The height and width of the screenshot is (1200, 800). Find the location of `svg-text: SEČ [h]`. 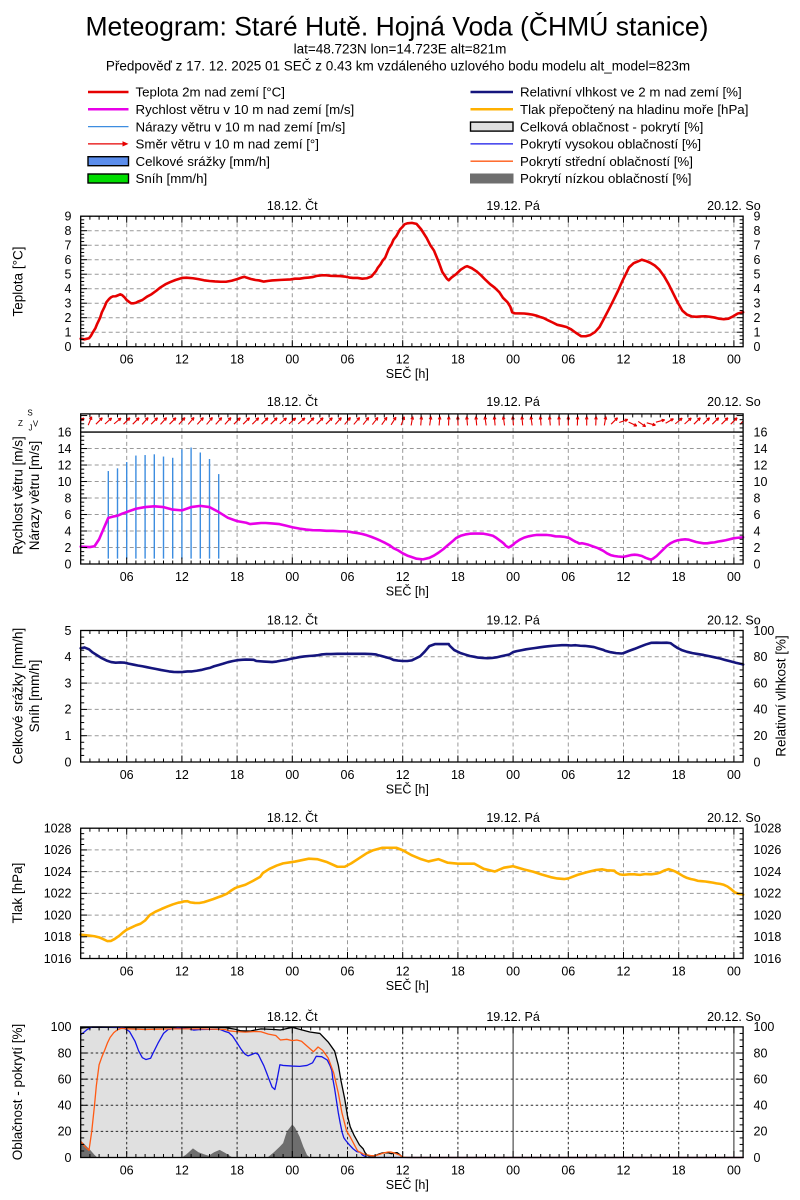

svg-text: SEČ [h] is located at coordinates (407, 1184).